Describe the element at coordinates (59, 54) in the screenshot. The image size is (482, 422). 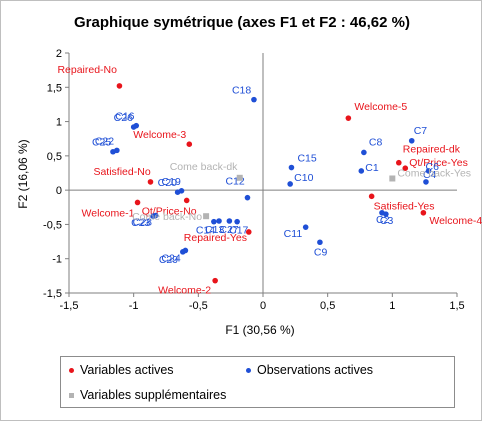
I see `y-tick-label: 2` at that location.